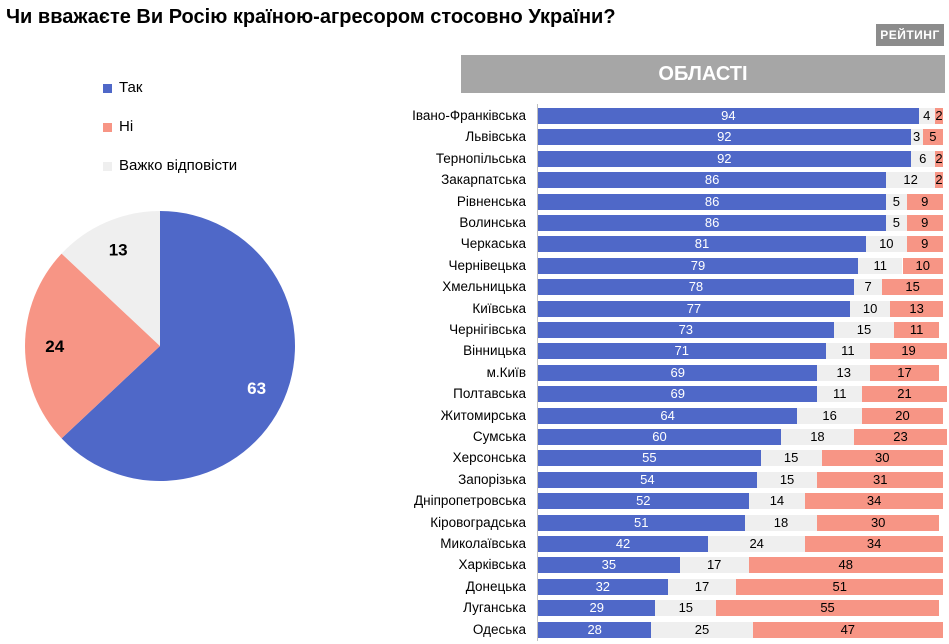  I want to click on legend-label: Важко відповісти, so click(178, 165).